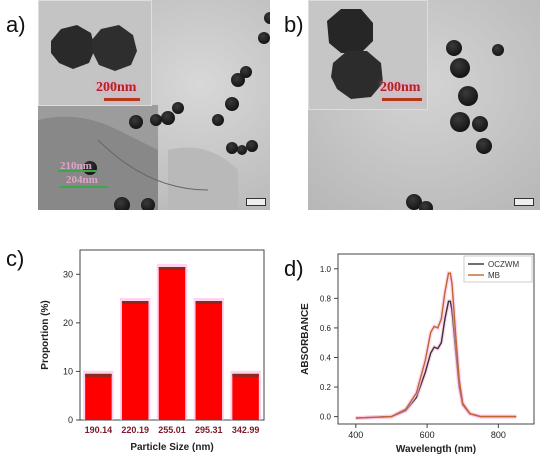 Image resolution: width=550 pixels, height=456 pixels. Describe the element at coordinates (326, 298) in the screenshot. I see `y-tick-label-d-4: 0.8` at that location.